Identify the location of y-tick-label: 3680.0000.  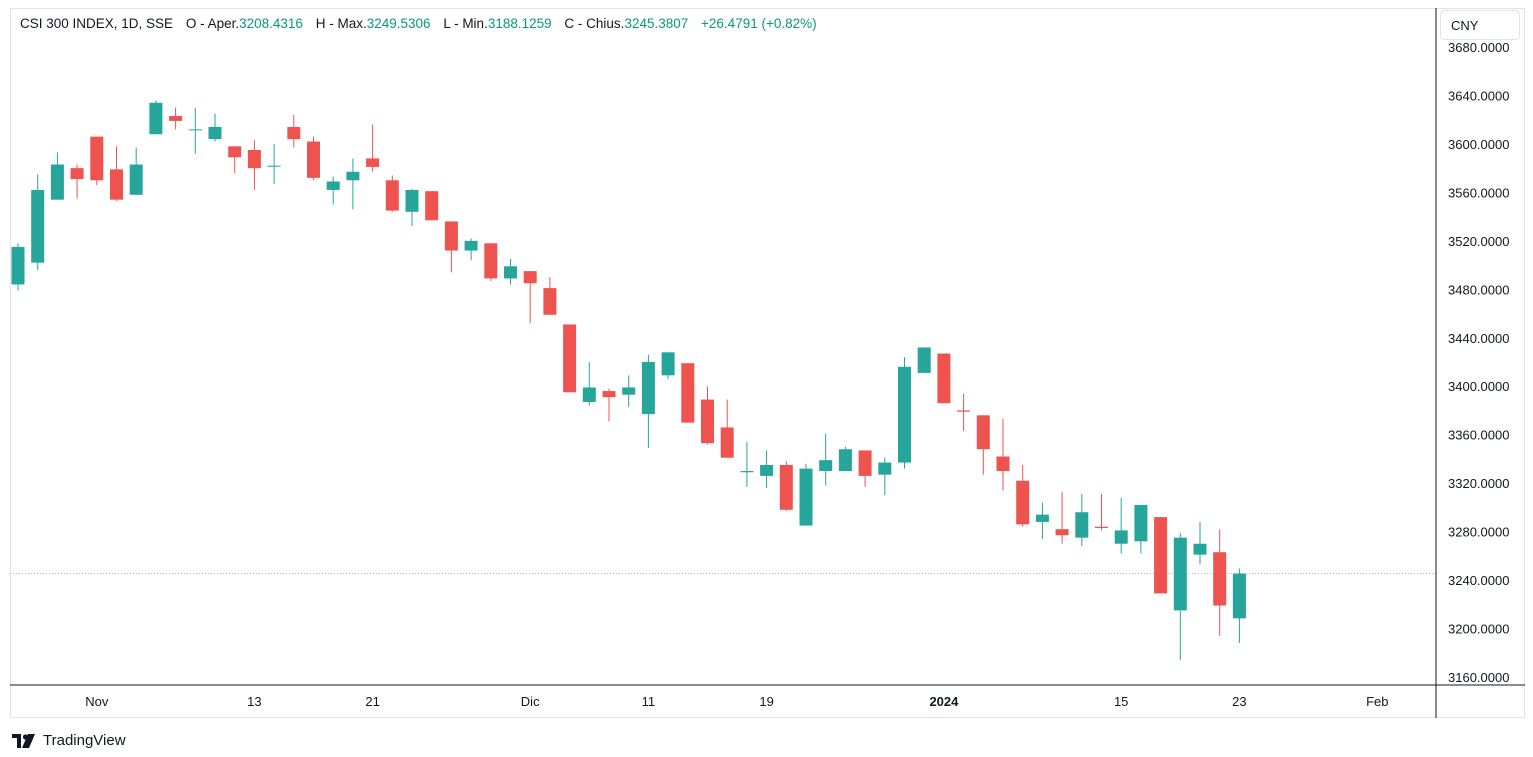
(1478, 47).